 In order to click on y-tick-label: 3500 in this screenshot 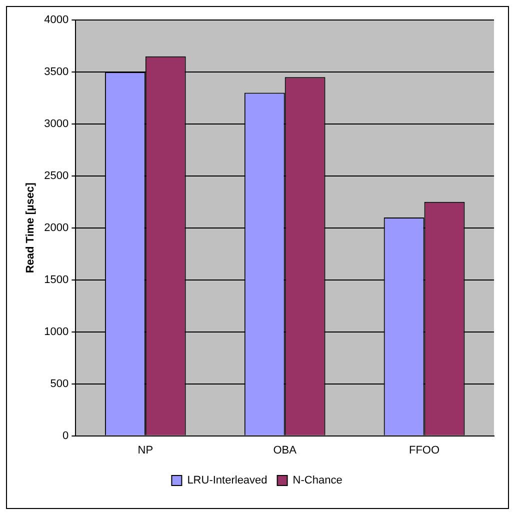, I will do `click(56, 72)`.